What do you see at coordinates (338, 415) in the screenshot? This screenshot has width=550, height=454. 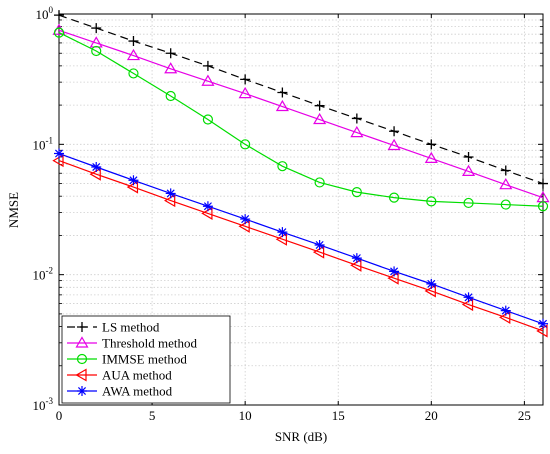 I see `x-tick-label: 15` at bounding box center [338, 415].